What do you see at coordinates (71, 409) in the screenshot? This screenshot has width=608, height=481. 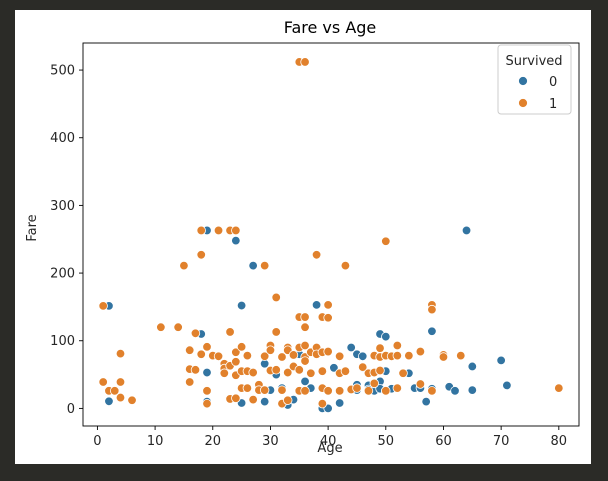 I see `y-tick-label: 0` at bounding box center [71, 409].